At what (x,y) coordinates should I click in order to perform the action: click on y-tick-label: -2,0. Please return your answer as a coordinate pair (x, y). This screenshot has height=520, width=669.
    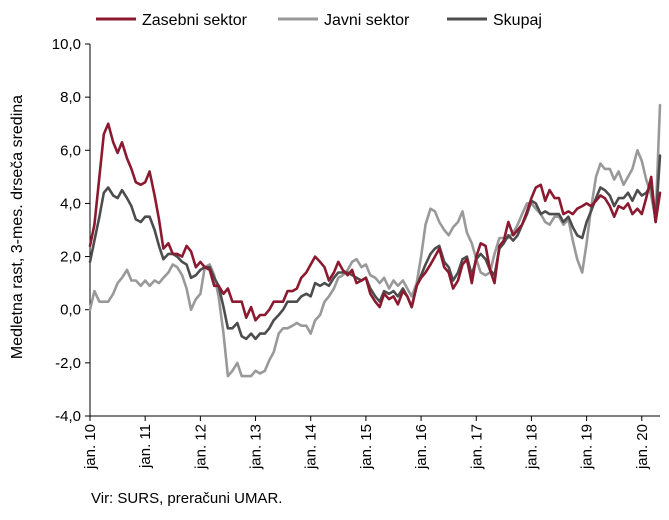
    Looking at the image, I should click on (68, 363).